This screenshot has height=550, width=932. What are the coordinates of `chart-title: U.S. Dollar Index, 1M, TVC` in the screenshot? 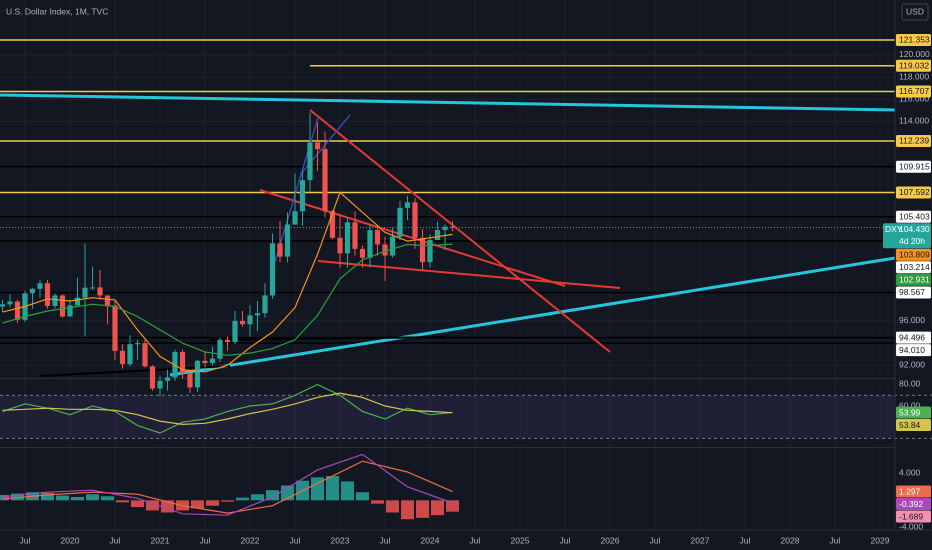 It's located at (57, 11).